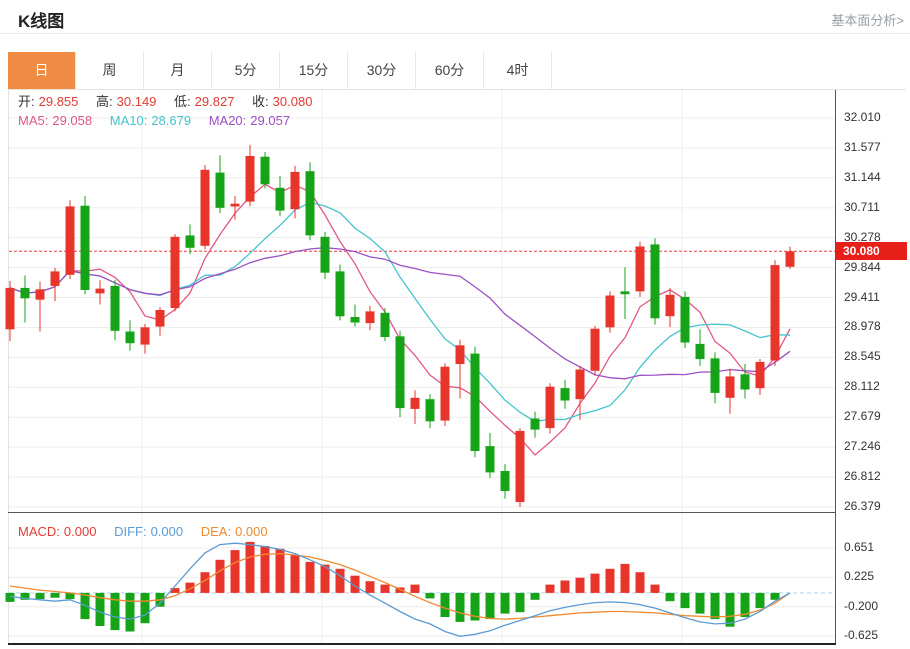 Image resolution: width=910 pixels, height=649 pixels. What do you see at coordinates (104, 101) in the screenshot?
I see `high-label: 高:` at bounding box center [104, 101].